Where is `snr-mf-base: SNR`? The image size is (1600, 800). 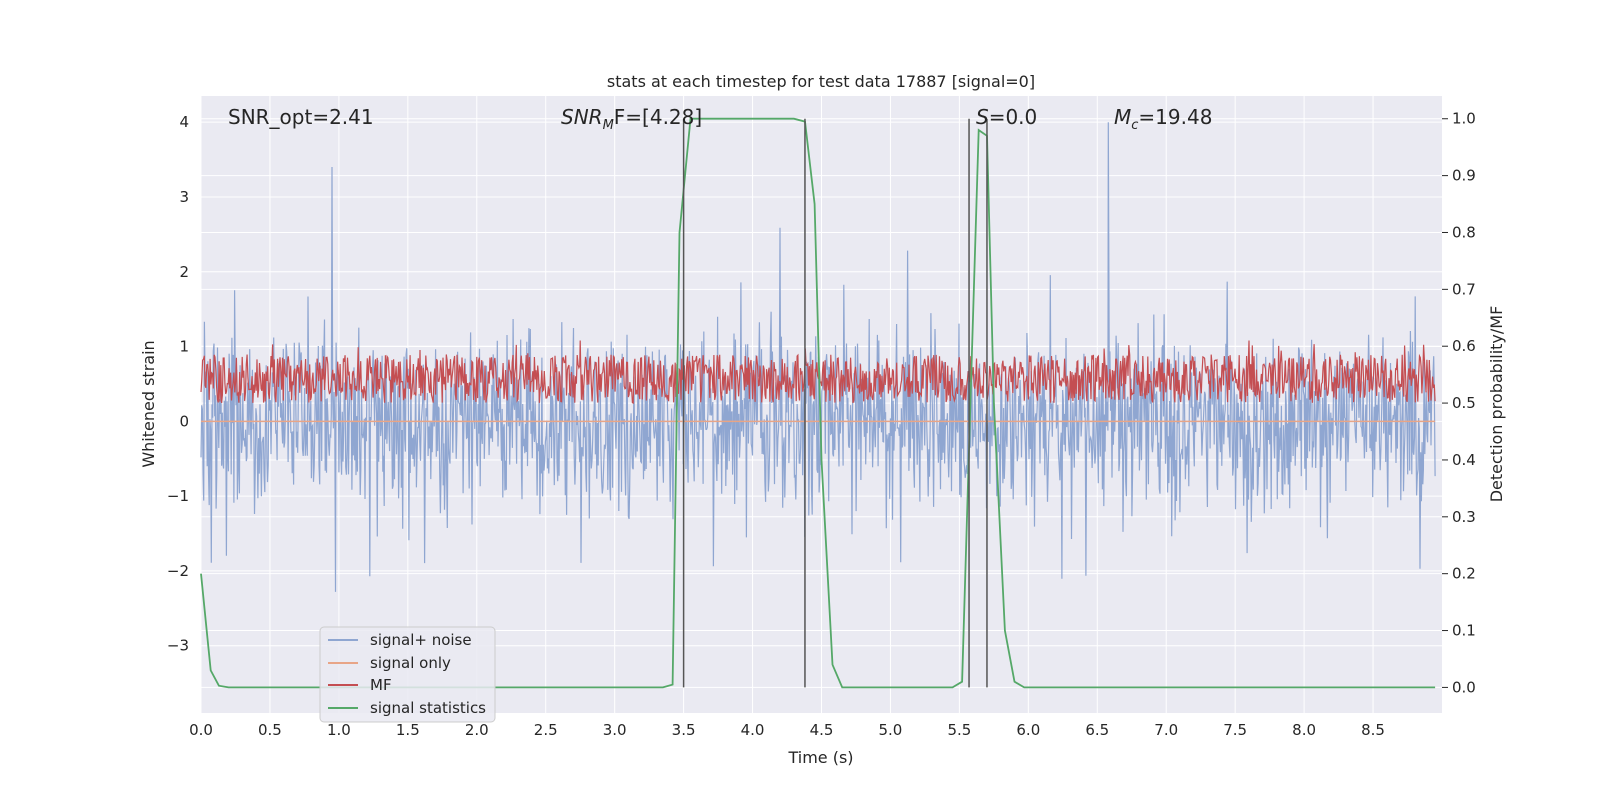
snr-mf-base: SNR is located at coordinates (582, 117).